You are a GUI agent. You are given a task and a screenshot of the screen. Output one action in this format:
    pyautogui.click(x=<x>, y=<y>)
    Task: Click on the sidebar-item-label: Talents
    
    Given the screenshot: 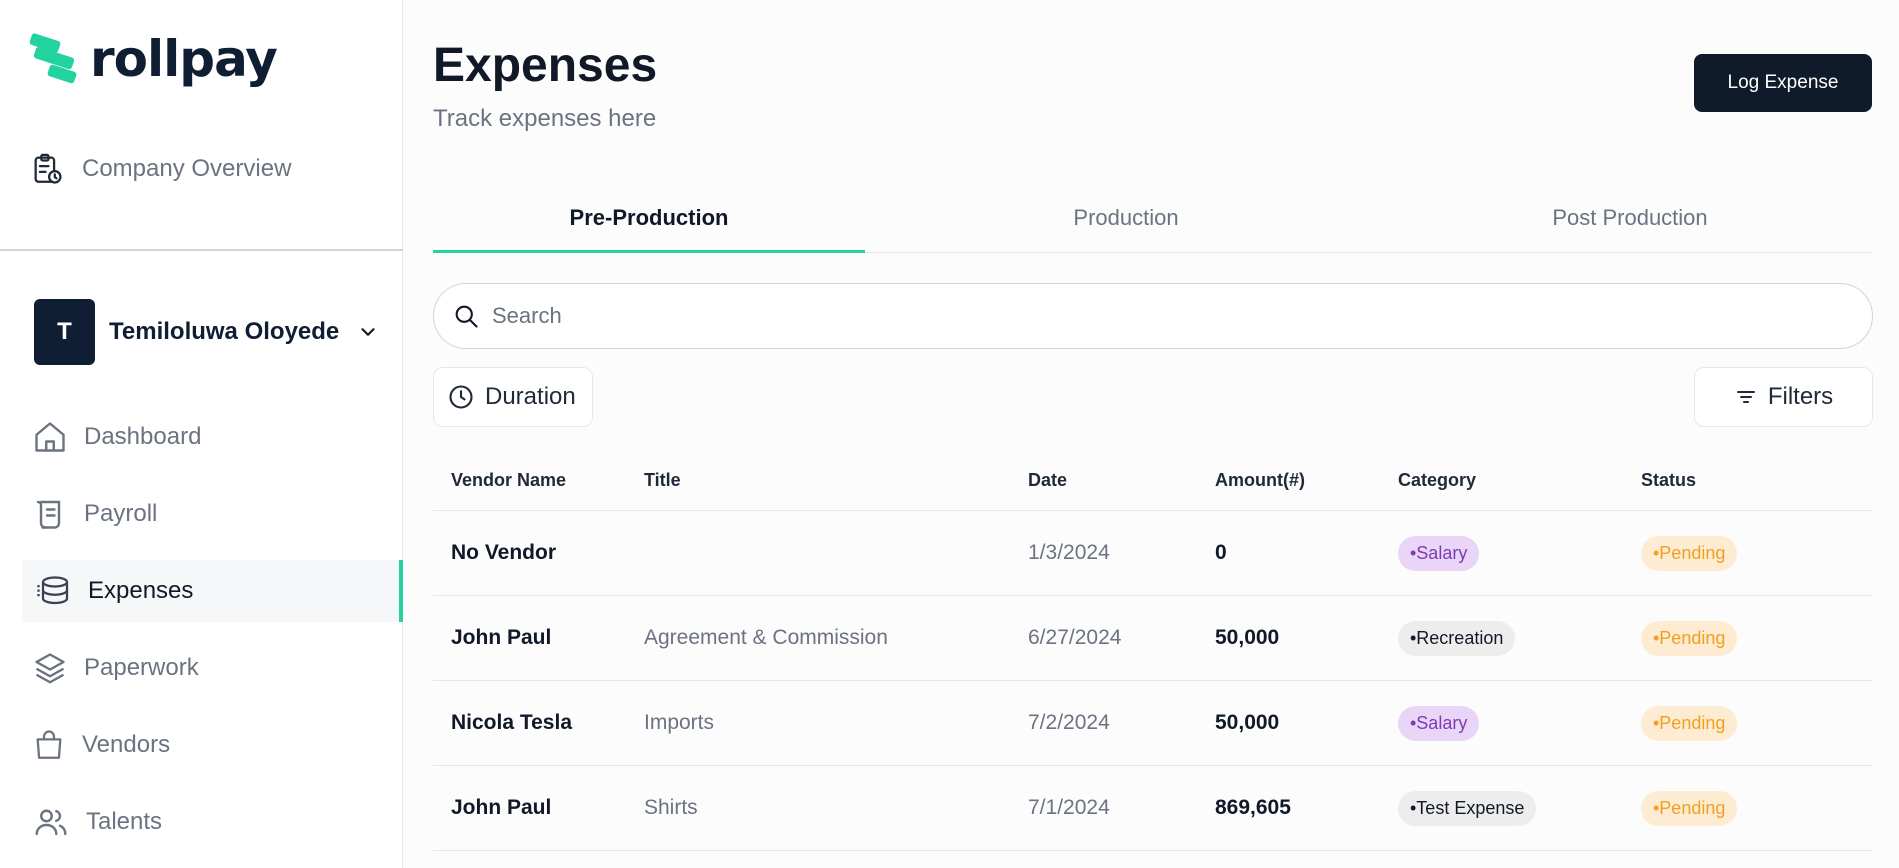 What is the action you would take?
    pyautogui.click(x=124, y=821)
    